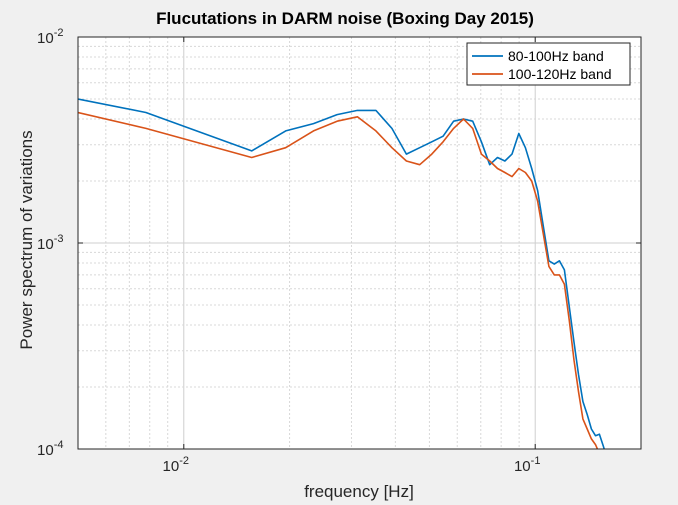  Describe the element at coordinates (560, 74) in the screenshot. I see `legend-label-2: 100-120Hz band` at that location.